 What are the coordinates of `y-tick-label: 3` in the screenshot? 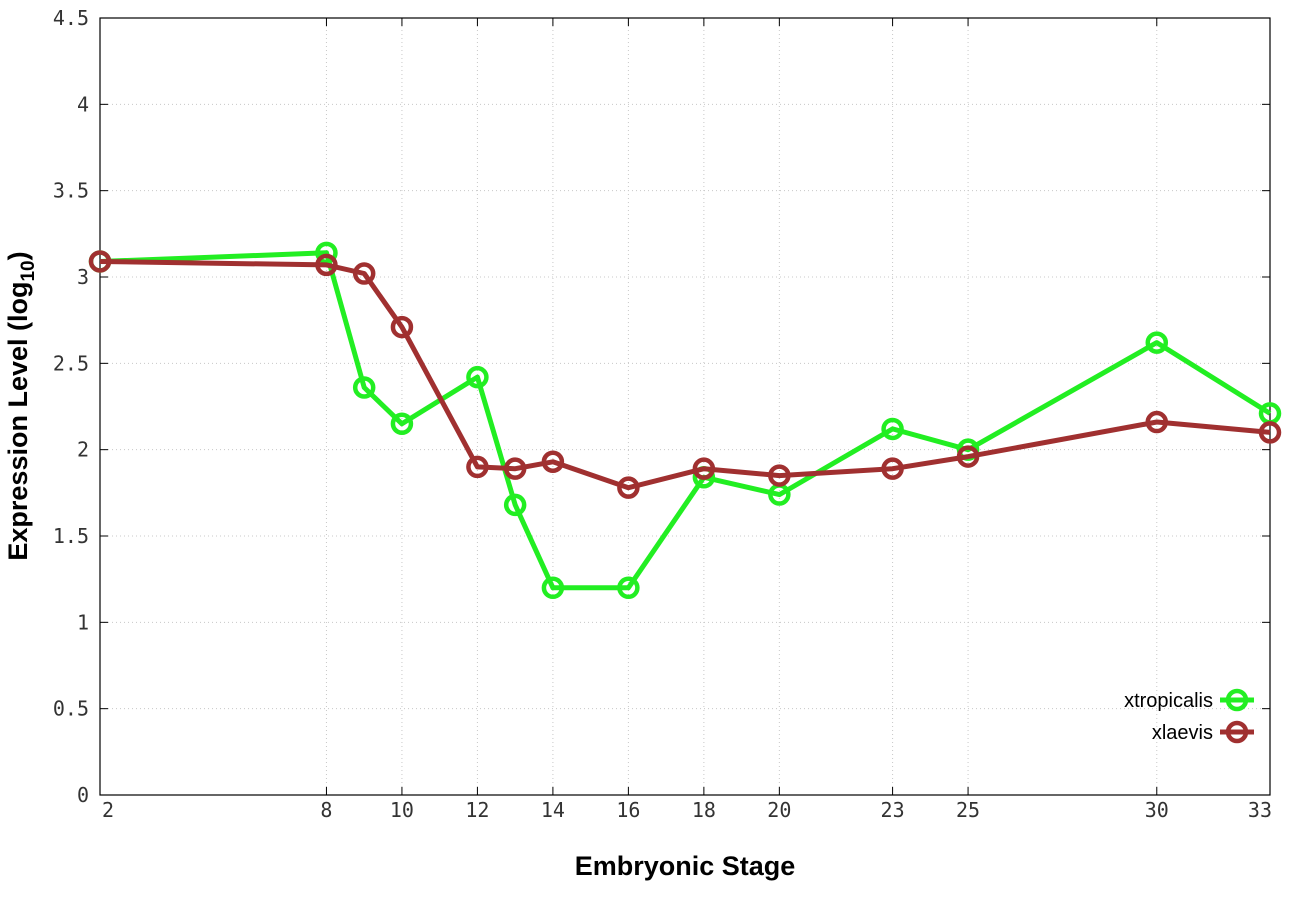 It's located at (83, 277).